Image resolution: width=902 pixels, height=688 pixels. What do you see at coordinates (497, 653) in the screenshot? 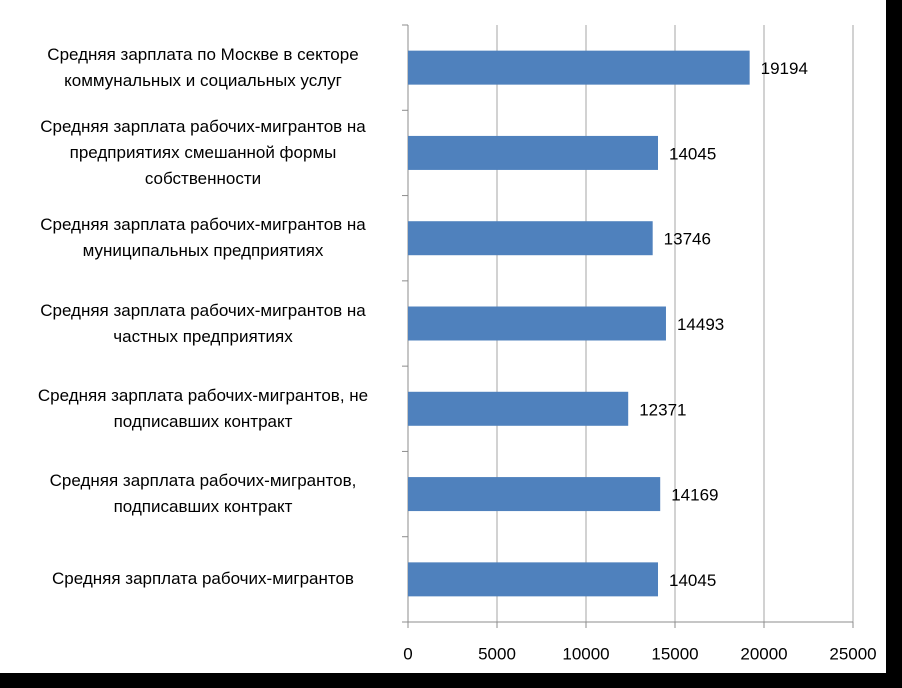
I see `x-tick-label: 5000` at bounding box center [497, 653].